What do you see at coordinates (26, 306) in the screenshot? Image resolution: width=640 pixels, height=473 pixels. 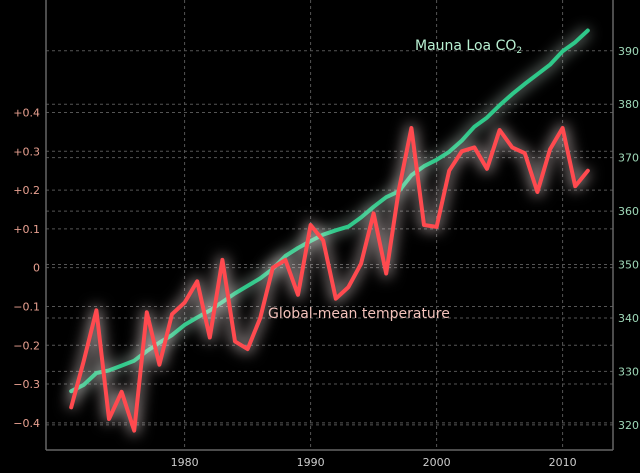 I see `left-tick-label: −0.1` at bounding box center [26, 306].